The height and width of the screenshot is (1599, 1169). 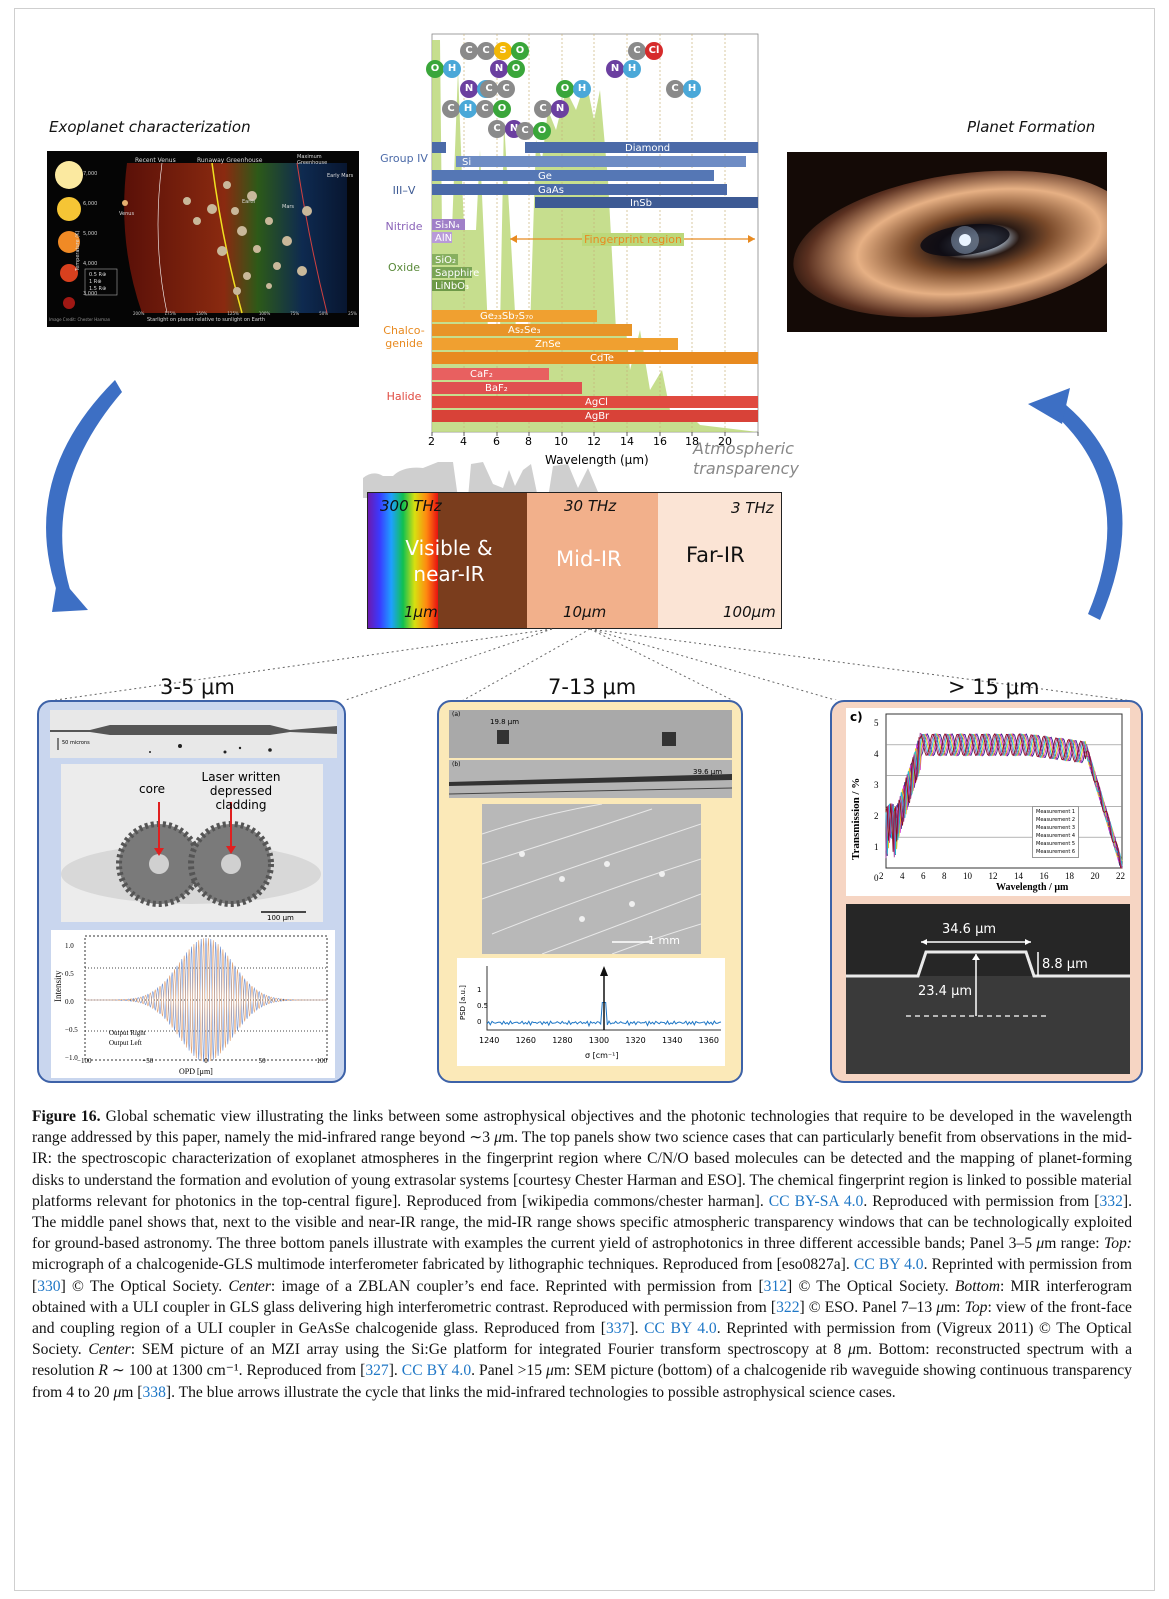 I want to click on interferogram-xlabel: OPD [μm], so click(x=196, y=1071).